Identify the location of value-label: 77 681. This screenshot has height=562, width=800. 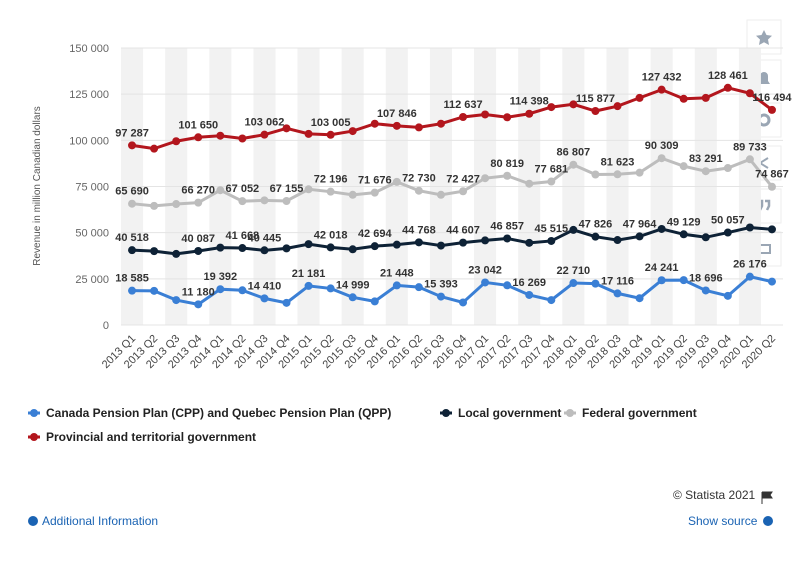
(551, 170).